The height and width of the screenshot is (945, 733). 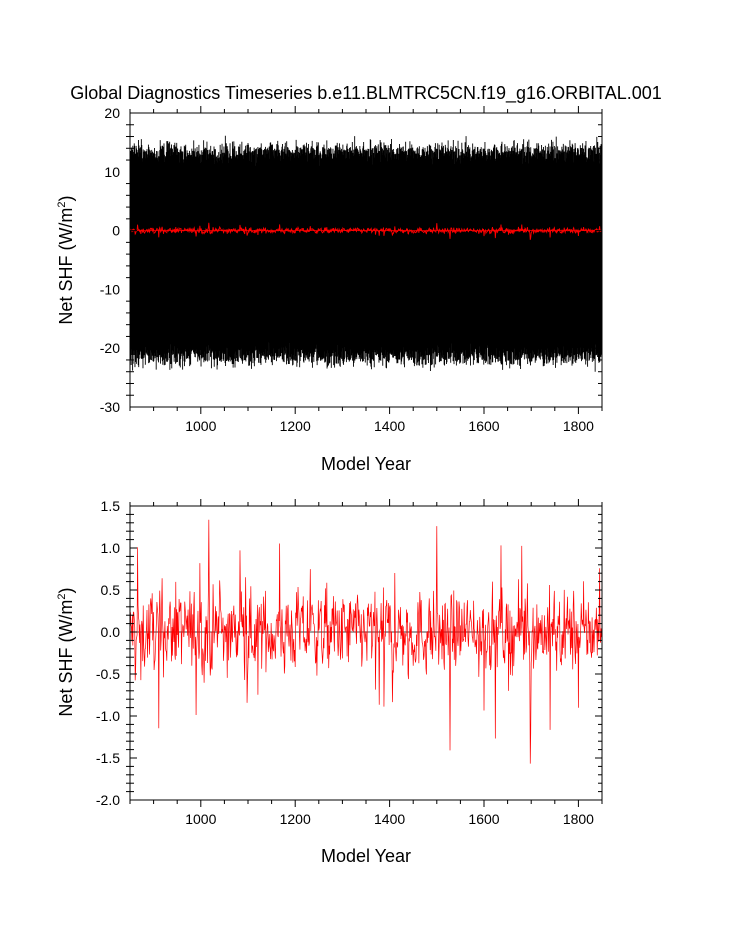 What do you see at coordinates (66, 651) in the screenshot?
I see `bottom-y-axis-label: Net SHF (W/m2)` at bounding box center [66, 651].